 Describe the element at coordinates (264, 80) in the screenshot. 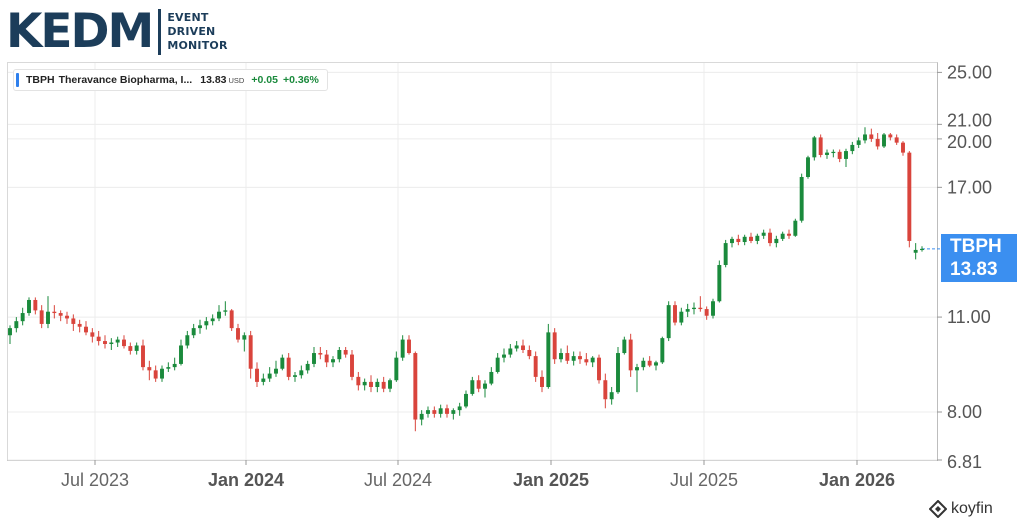

I see `ticker-change: +0.05` at that location.